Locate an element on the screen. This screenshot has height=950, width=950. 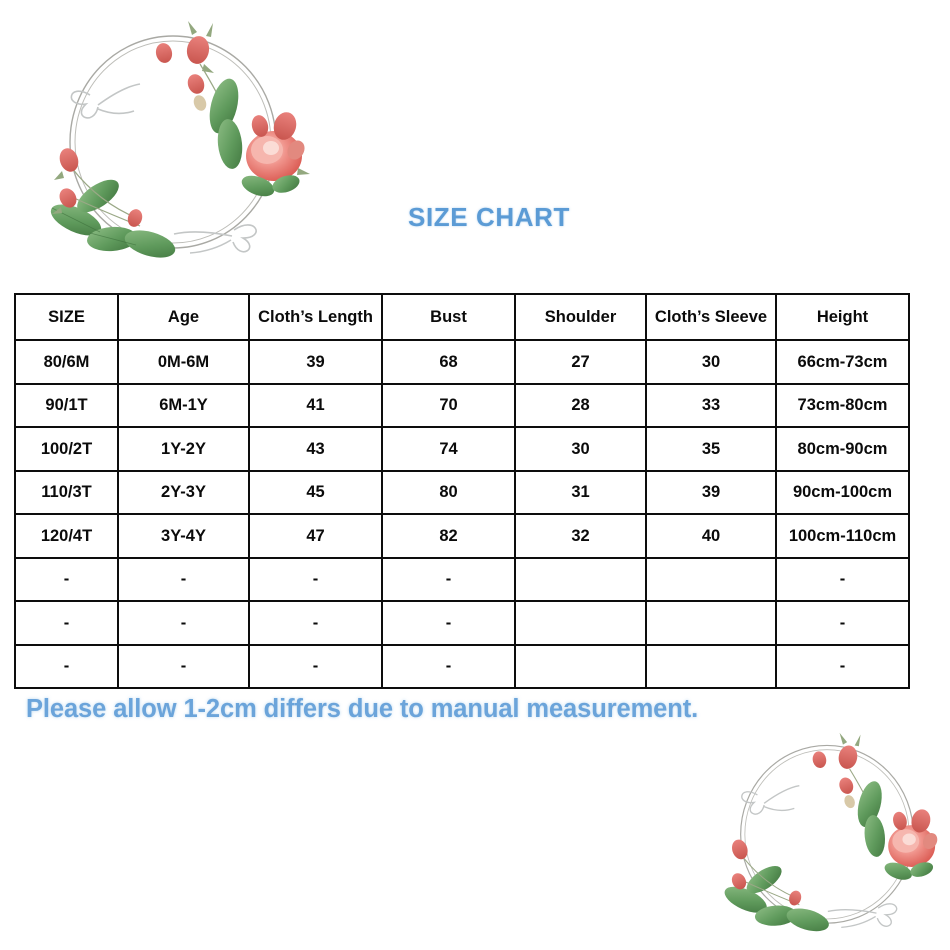
table-row: 80/6M 0M-6M 39 68 27 30 66cm-73cm is located at coordinates (462, 362).